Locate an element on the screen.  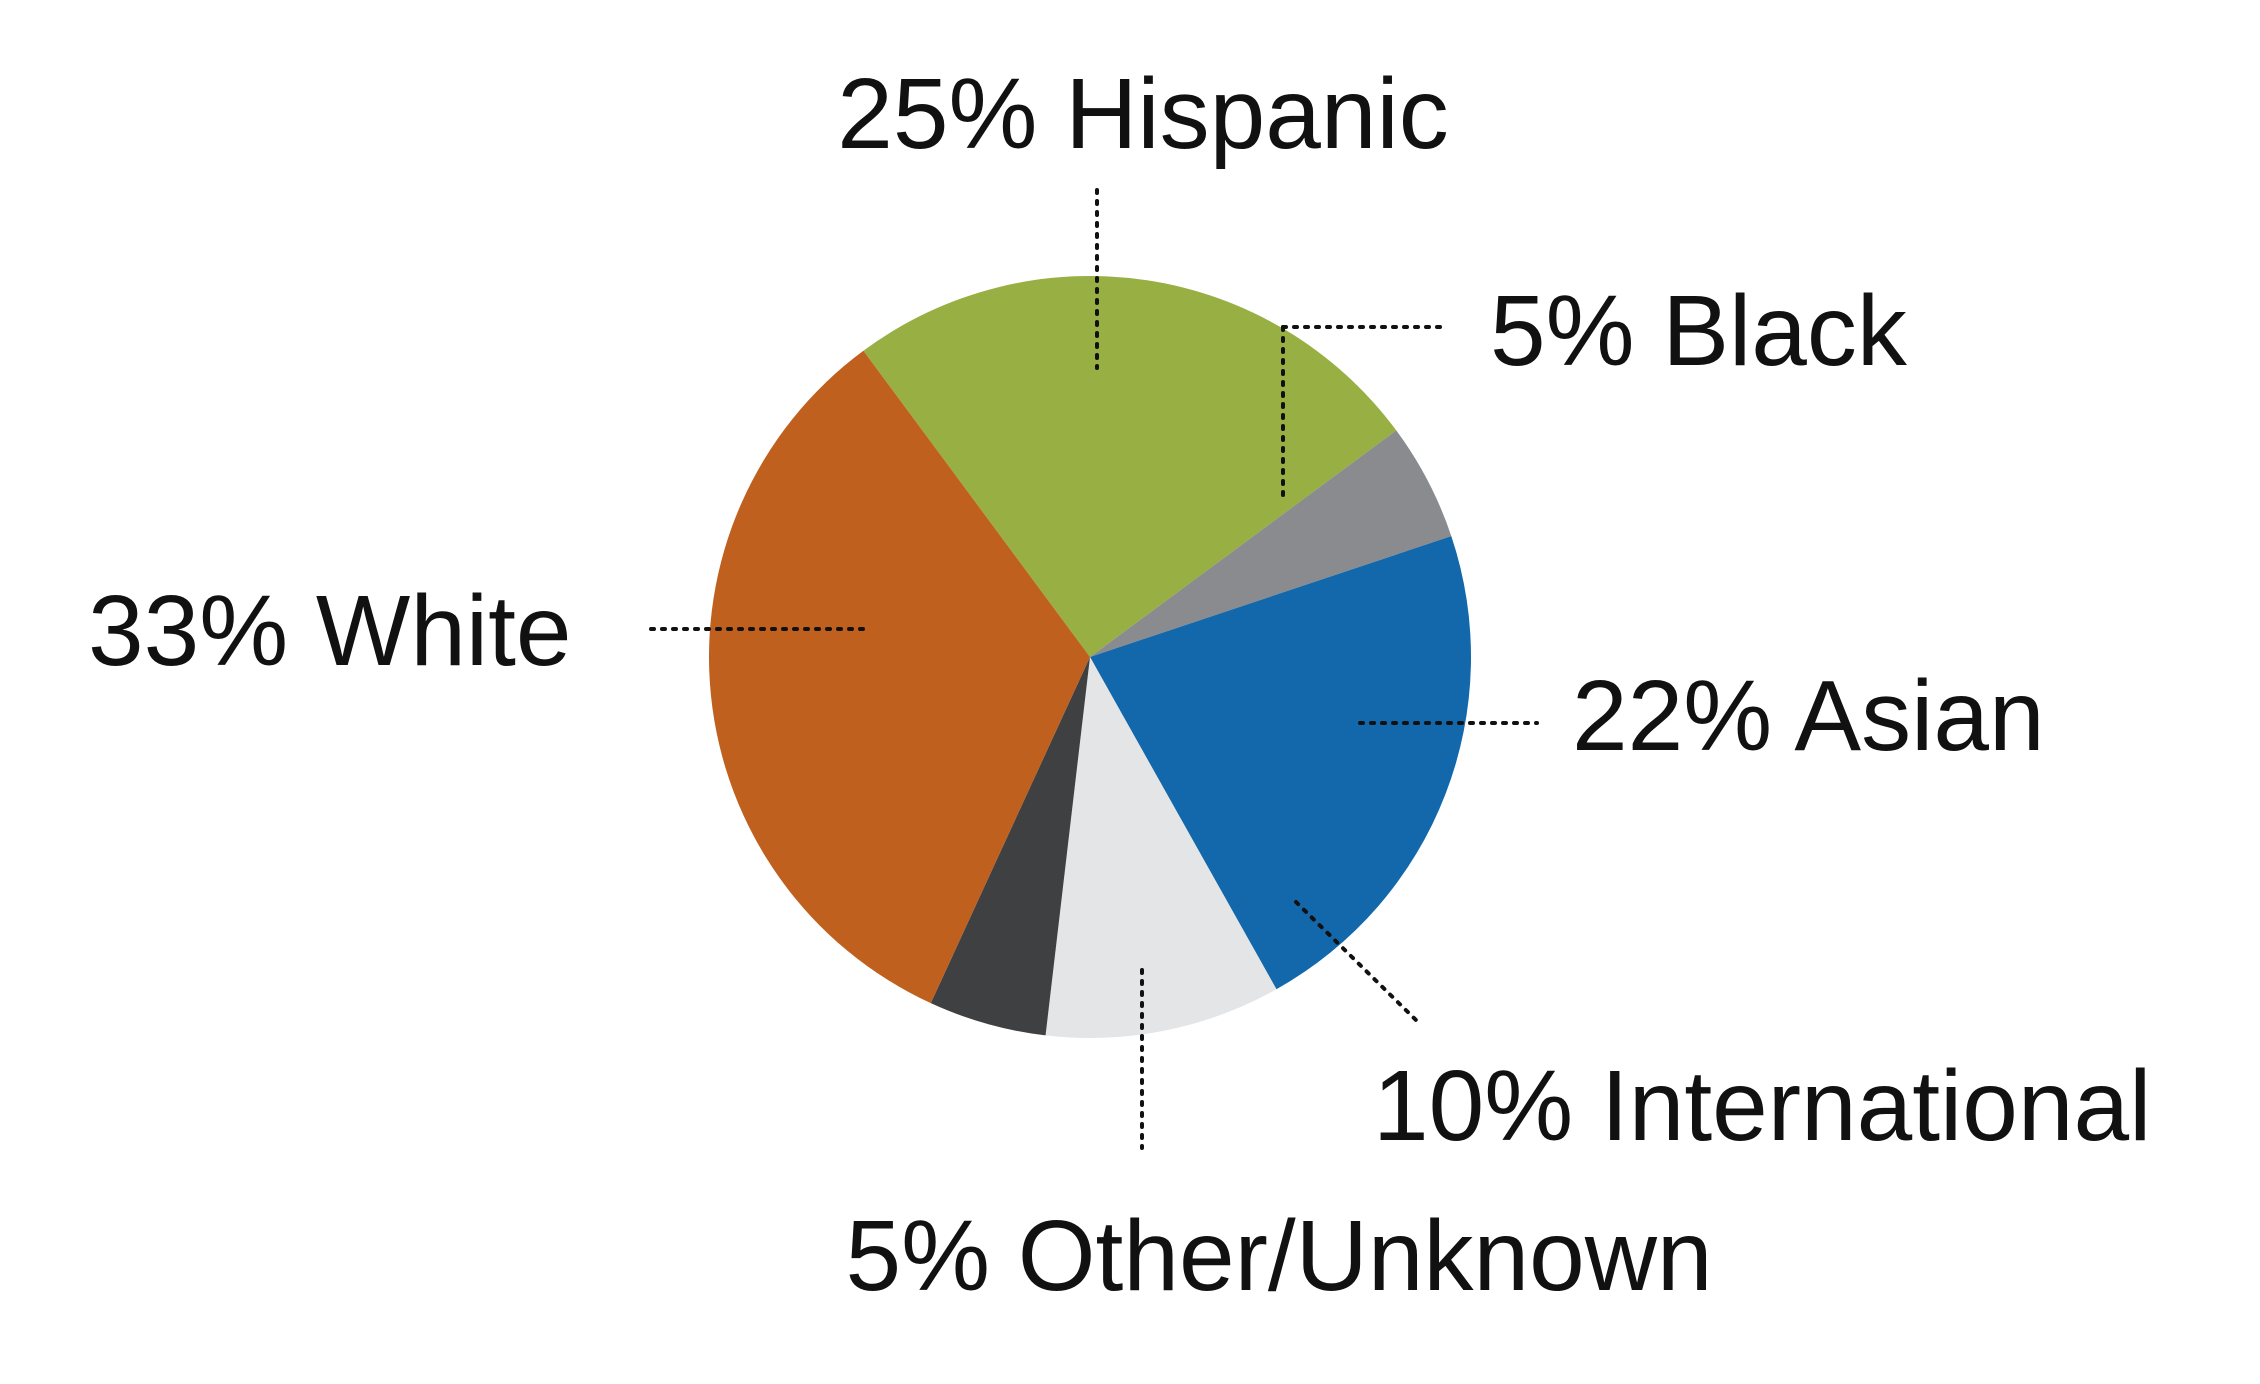
slice-label-other: 5% Other/Unknown is located at coordinates (1278, 1256).